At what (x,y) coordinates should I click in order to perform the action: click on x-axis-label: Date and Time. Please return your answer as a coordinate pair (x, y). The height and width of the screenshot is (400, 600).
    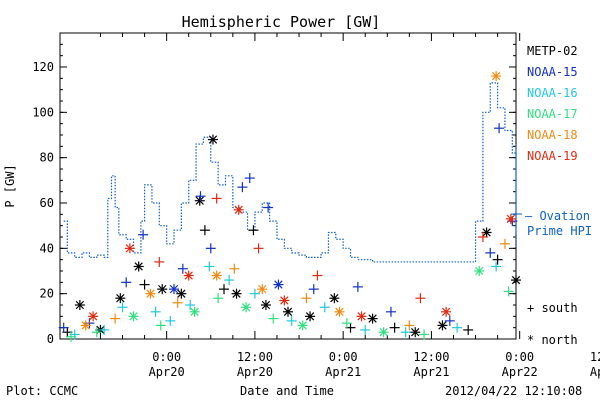
    Looking at the image, I should click on (287, 391).